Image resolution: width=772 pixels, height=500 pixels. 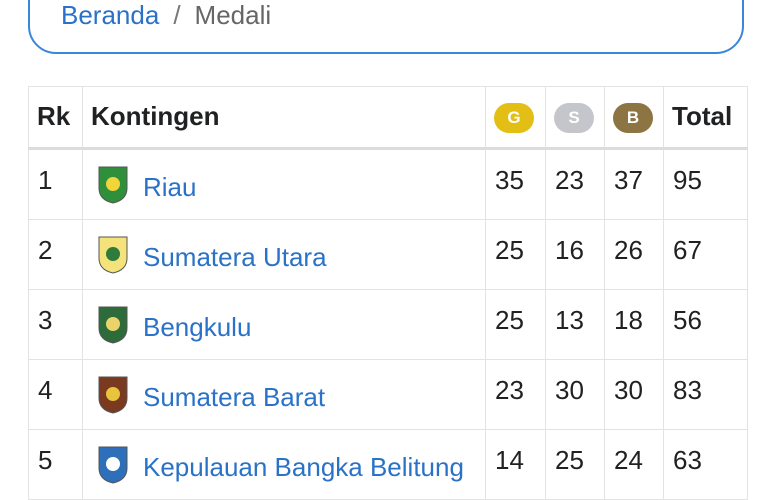 What do you see at coordinates (166, 16) in the screenshot?
I see `breadcrumb-text: Beranda / Medali` at bounding box center [166, 16].